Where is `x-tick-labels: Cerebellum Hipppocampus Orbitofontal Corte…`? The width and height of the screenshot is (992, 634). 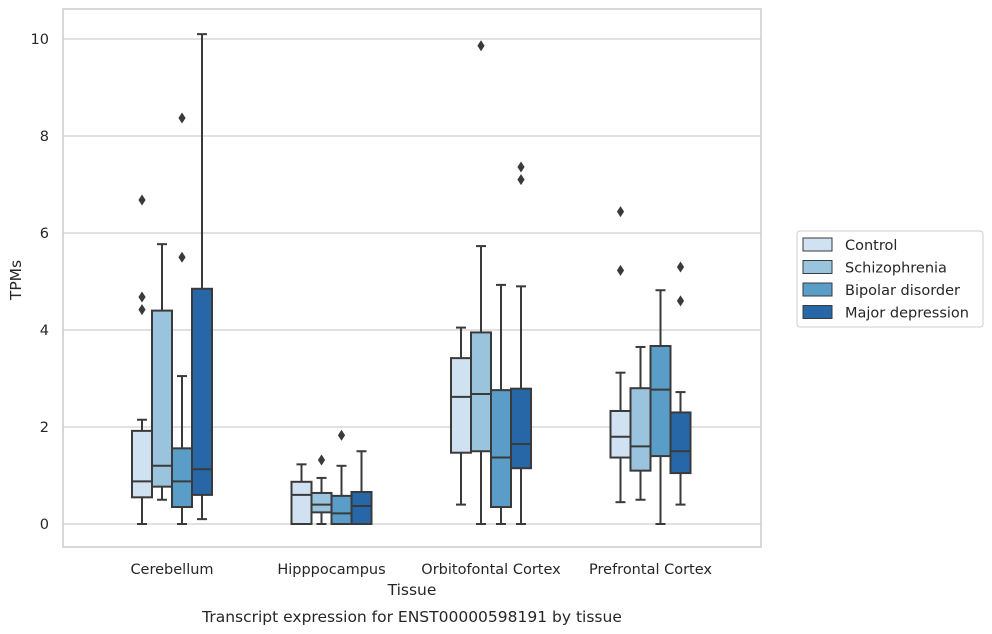
x-tick-labels: Cerebellum Hipppocampus Orbitofontal Corte… is located at coordinates (421, 570).